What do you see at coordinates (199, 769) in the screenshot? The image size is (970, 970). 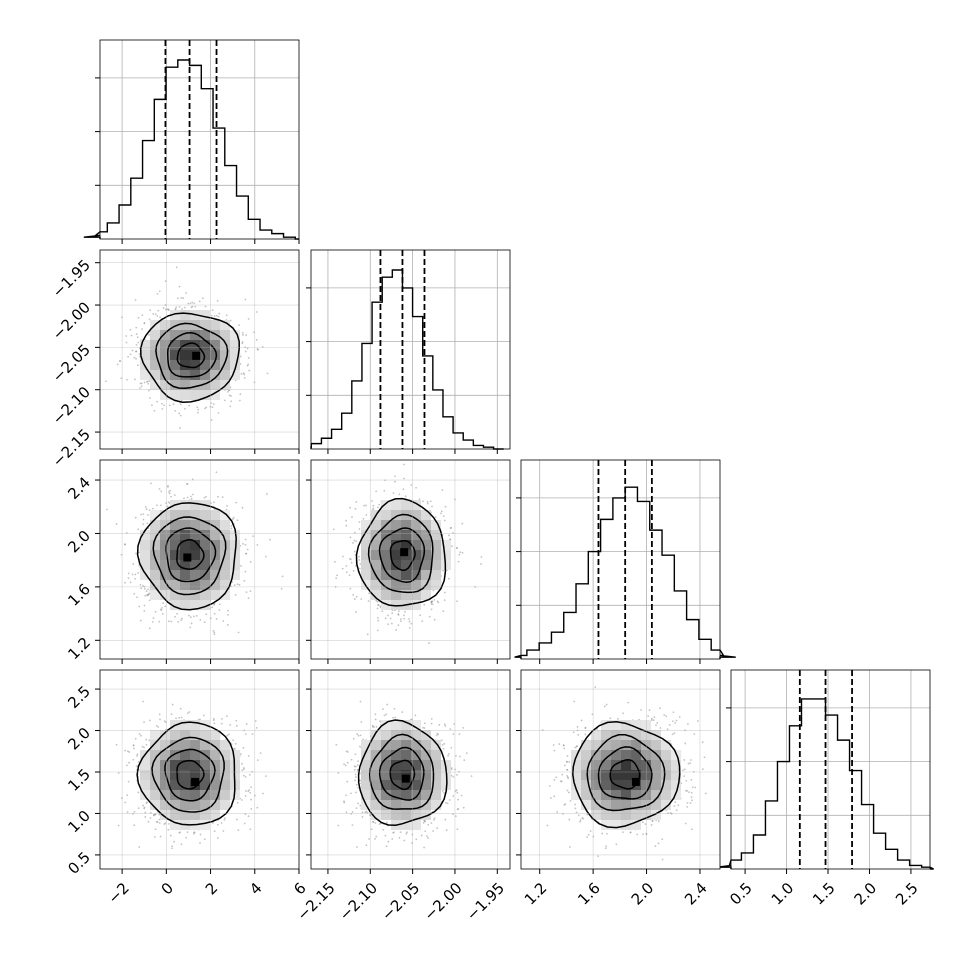 I see `panel-frame` at bounding box center [199, 769].